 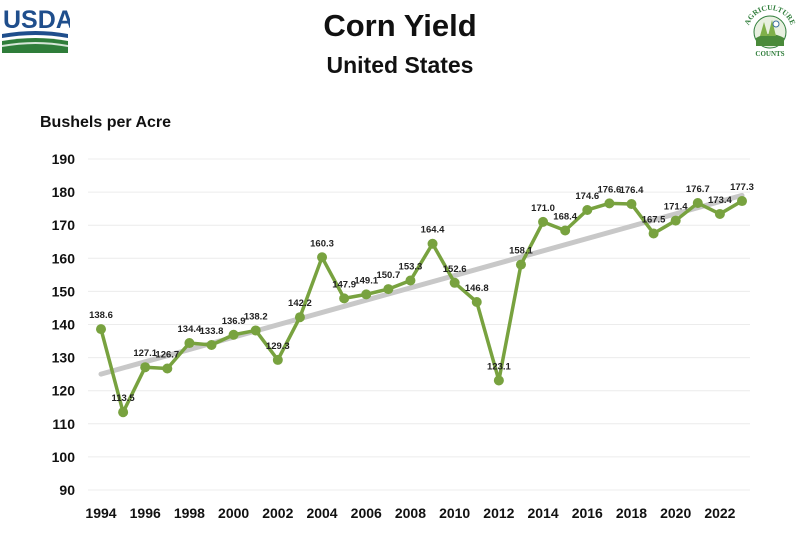 I want to click on data-label: 158.1, so click(x=521, y=251).